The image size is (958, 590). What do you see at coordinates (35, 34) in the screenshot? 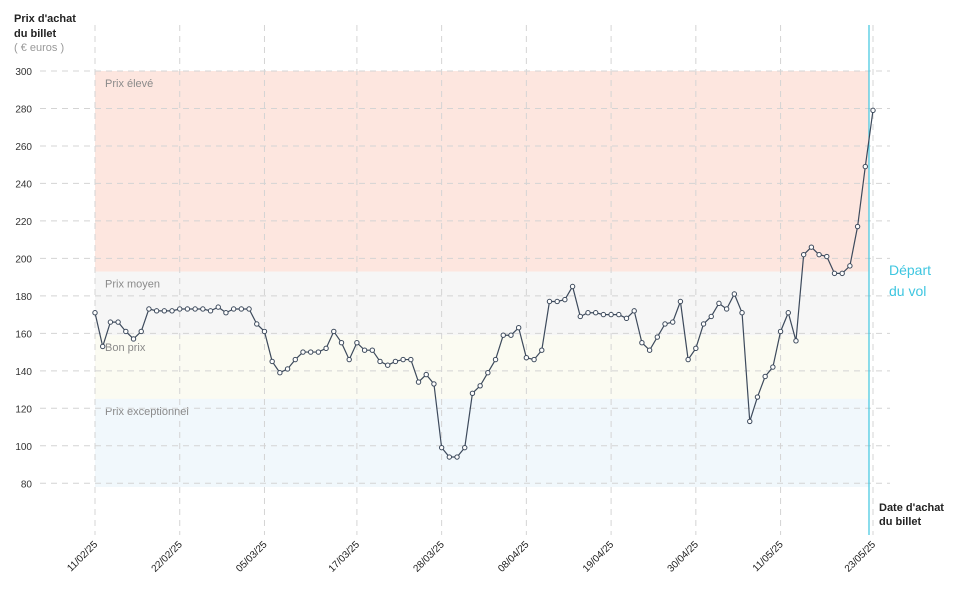
I see `y-title: du billet` at bounding box center [35, 34].